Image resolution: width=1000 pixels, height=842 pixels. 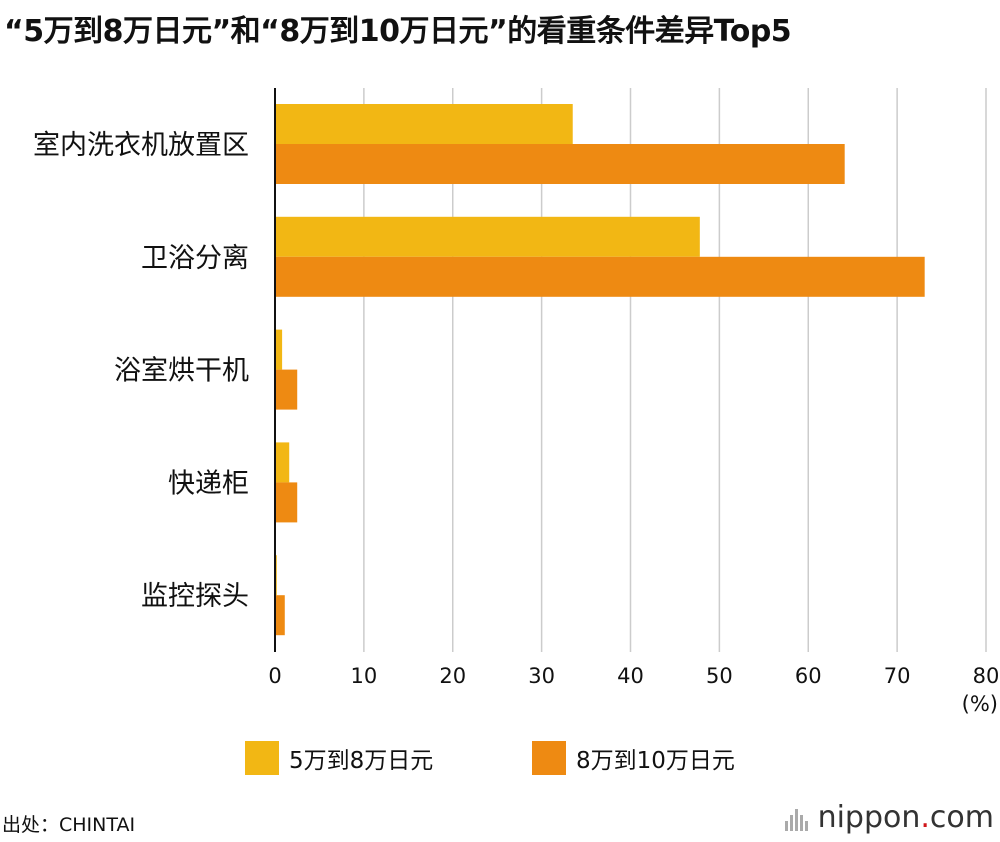 What do you see at coordinates (195, 258) in the screenshot?
I see `category-label-2: 卫浴分离` at bounding box center [195, 258].